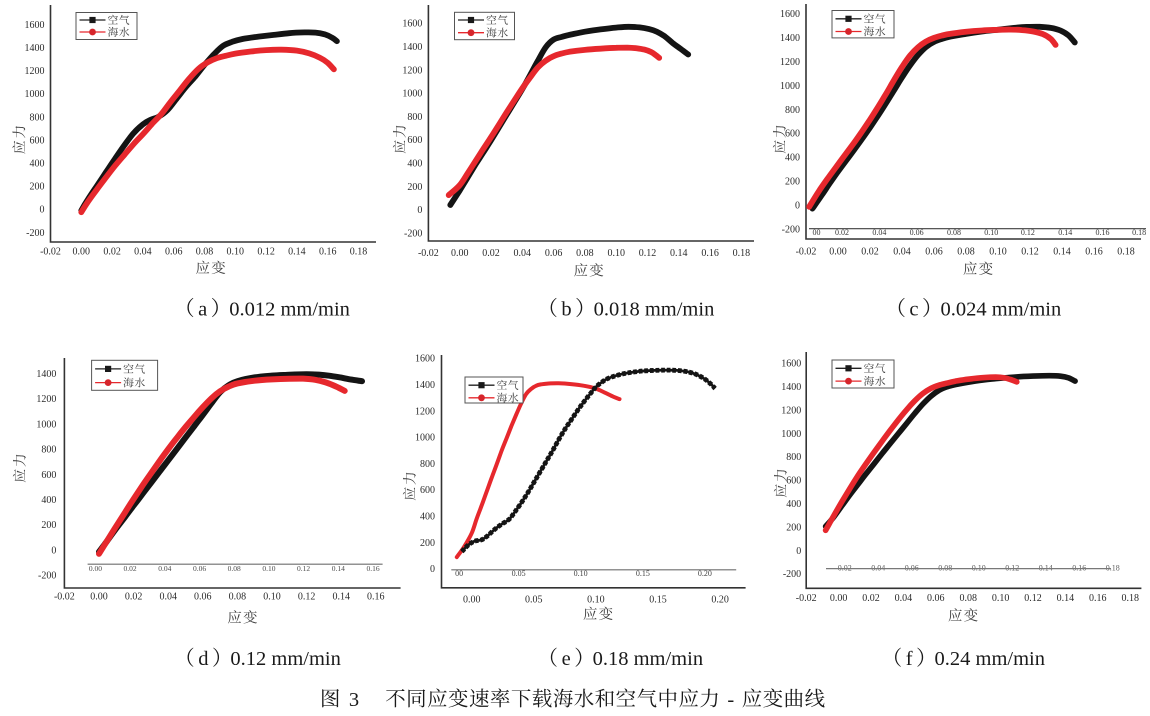 The height and width of the screenshot is (716, 1150). I want to click on svg-text: 0.15, so click(658, 599).